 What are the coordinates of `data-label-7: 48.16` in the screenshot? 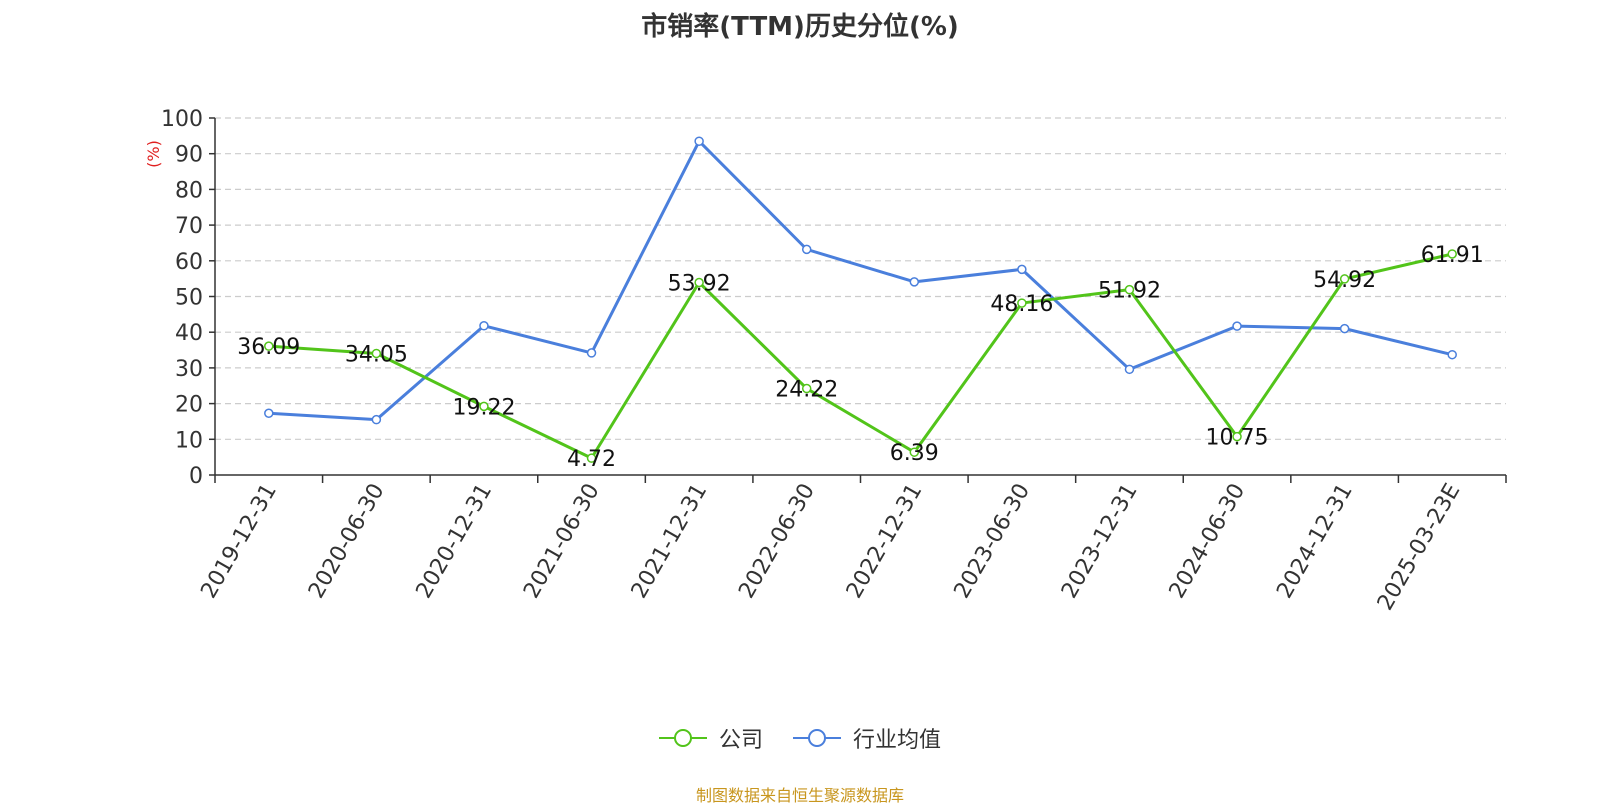 It's located at (1021, 304).